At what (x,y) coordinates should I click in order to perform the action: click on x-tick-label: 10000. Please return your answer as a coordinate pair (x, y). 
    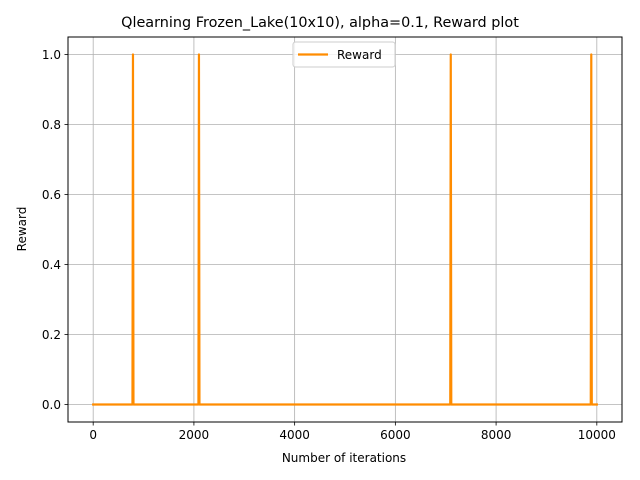
    Looking at the image, I should click on (597, 435).